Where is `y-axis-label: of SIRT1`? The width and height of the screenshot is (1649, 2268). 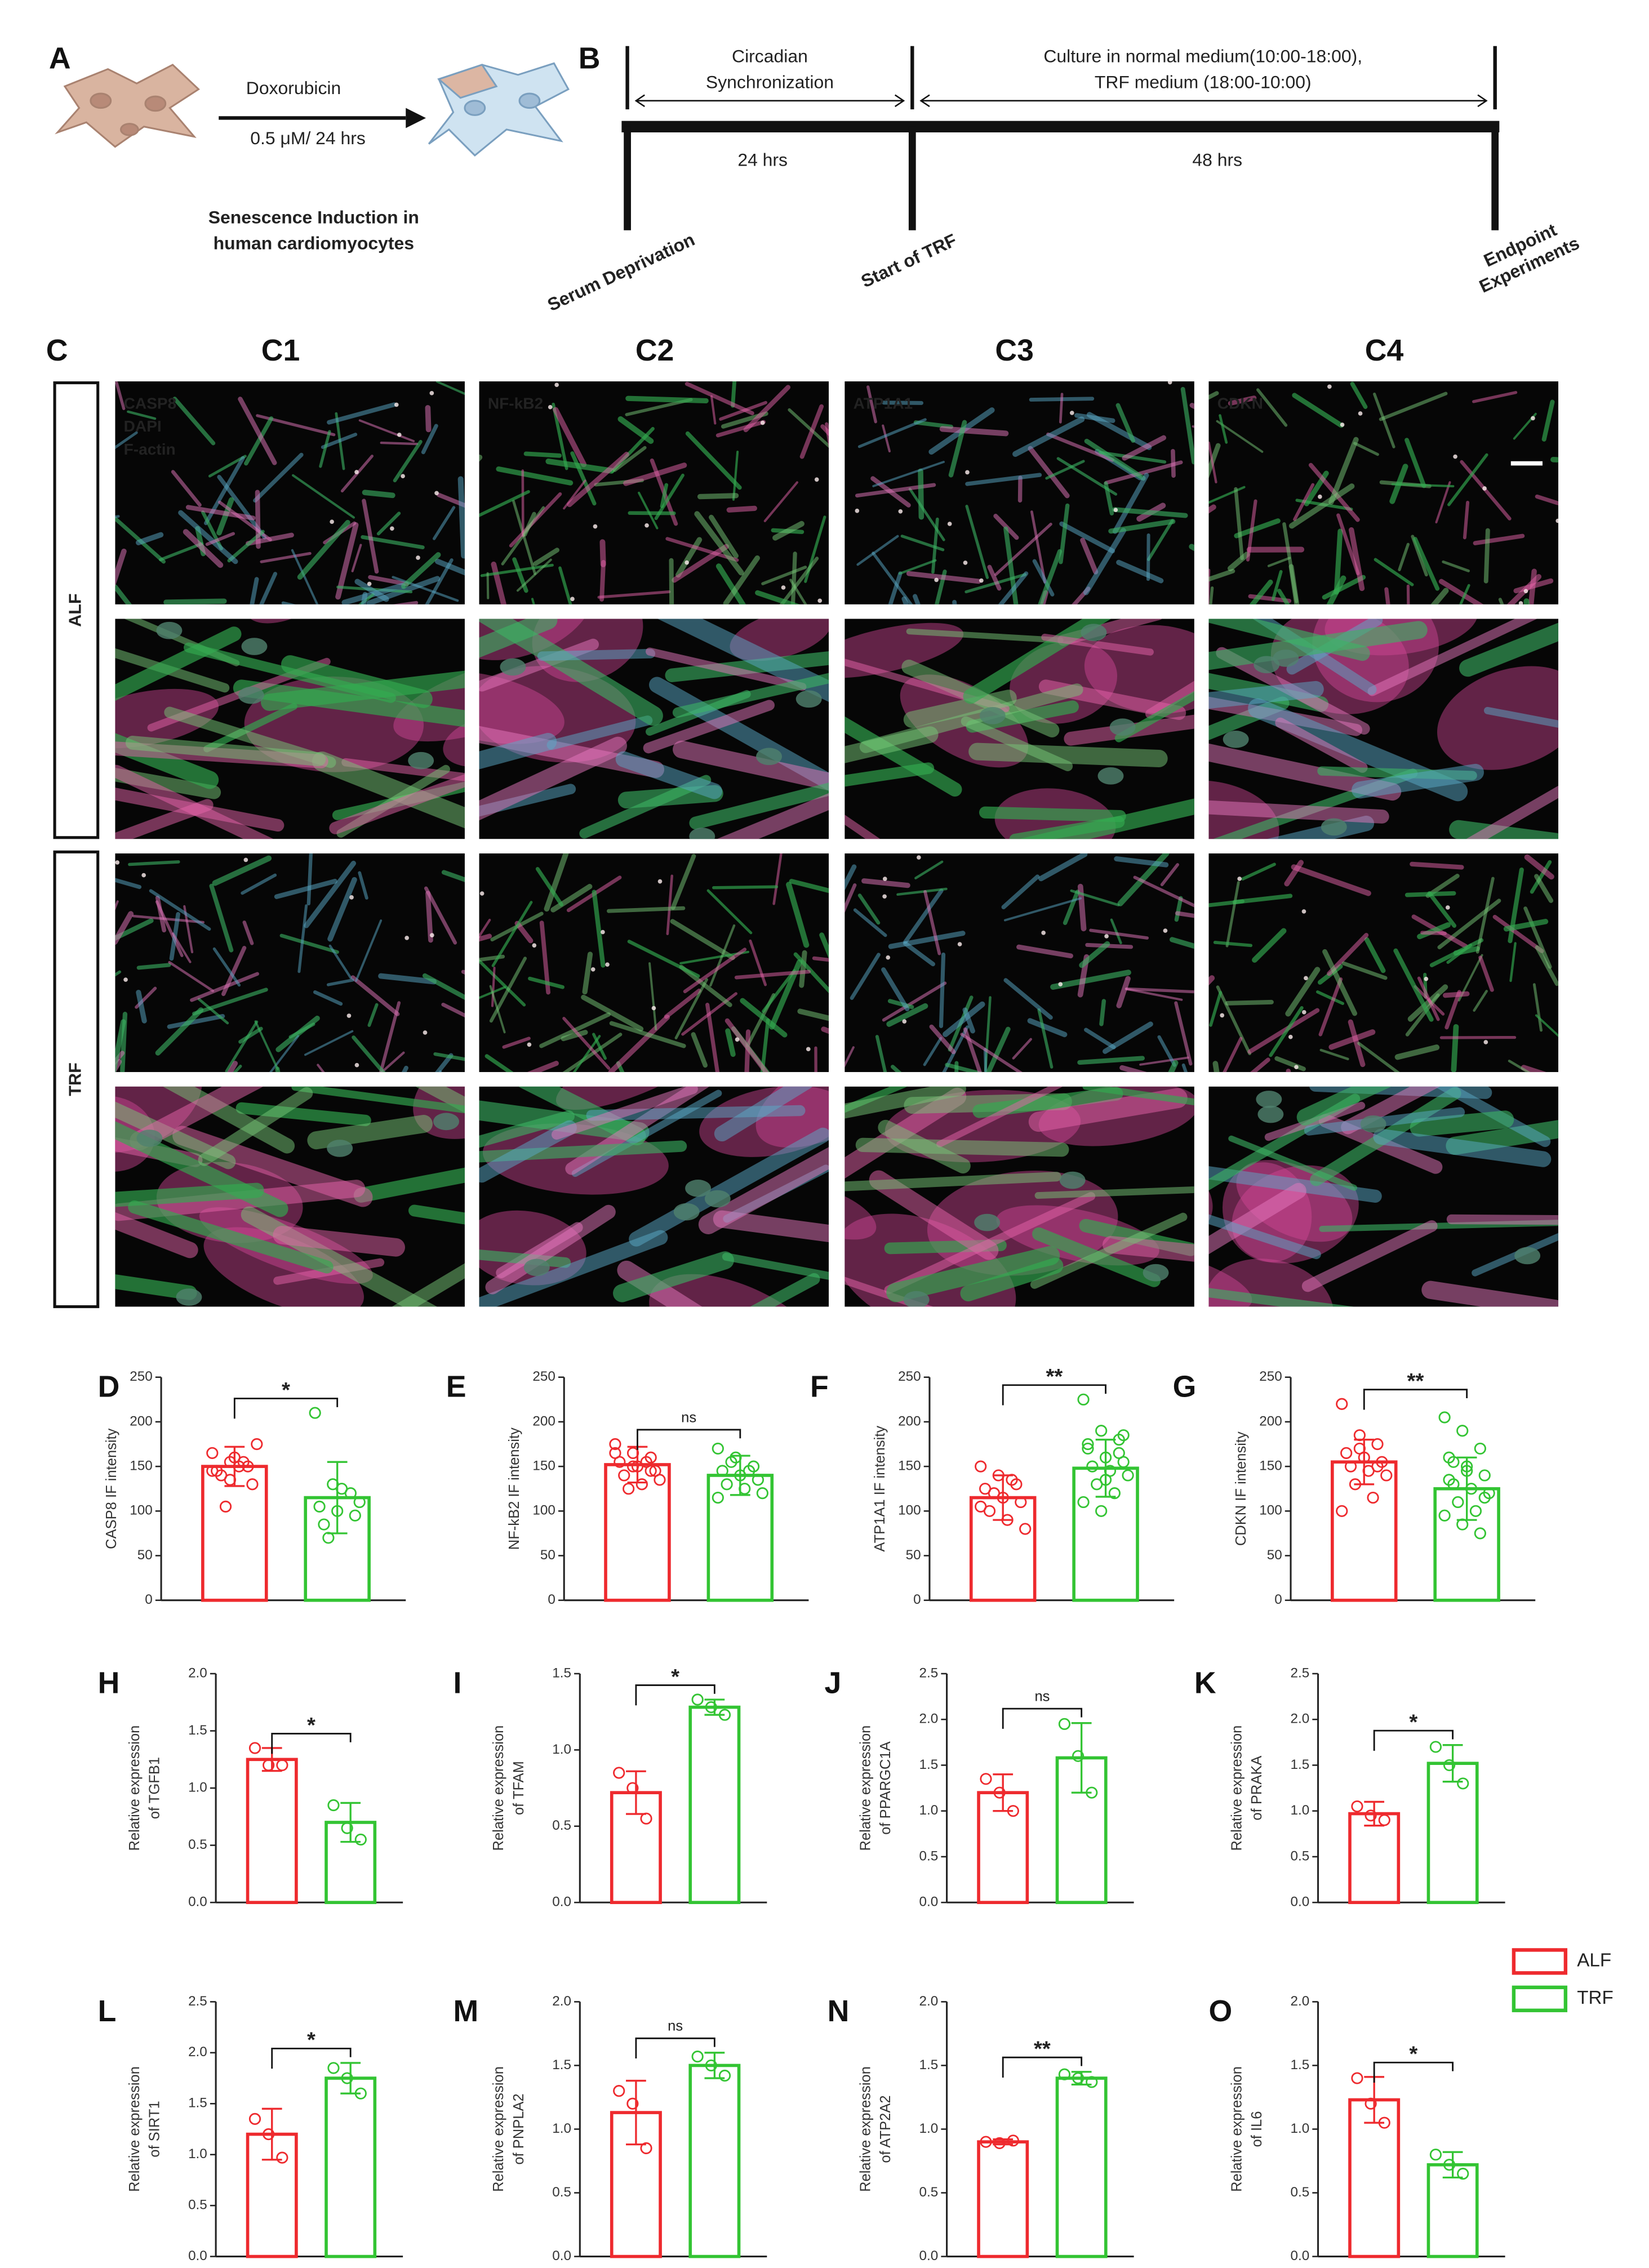
y-axis-label: of SIRT1 is located at coordinates (155, 2129).